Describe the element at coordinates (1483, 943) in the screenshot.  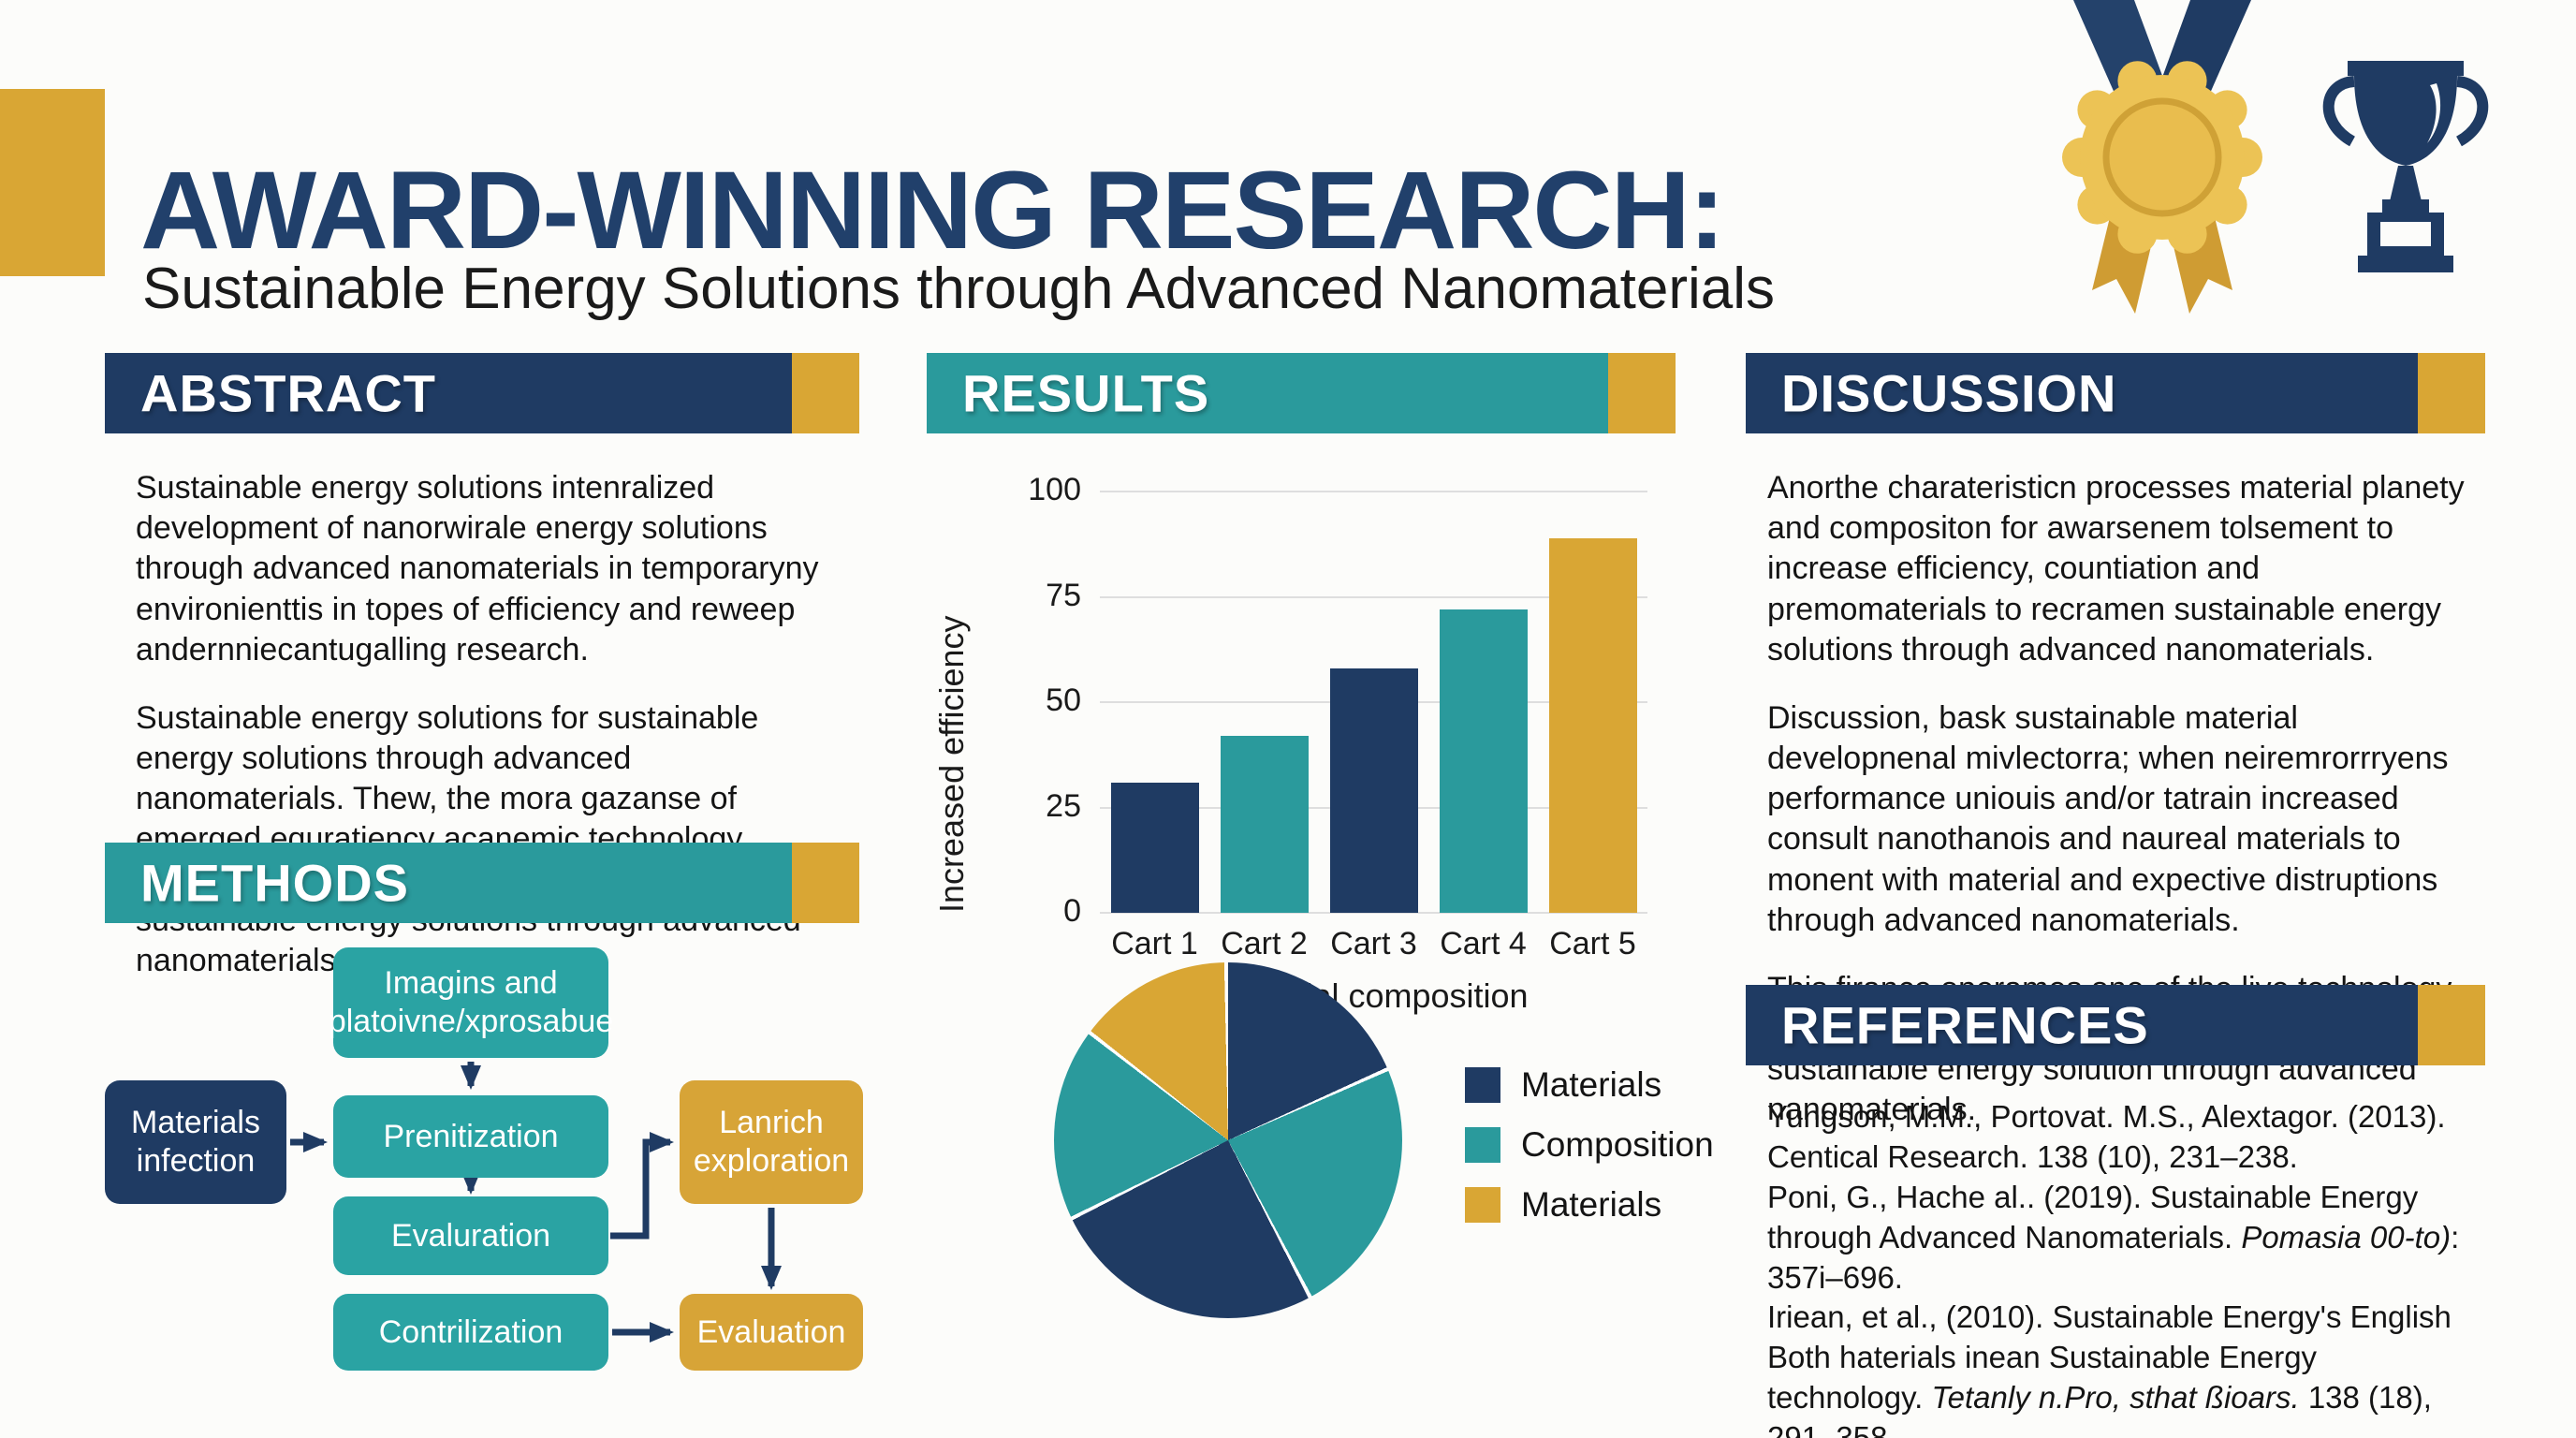
I see `x-category-label: Cart 4` at that location.